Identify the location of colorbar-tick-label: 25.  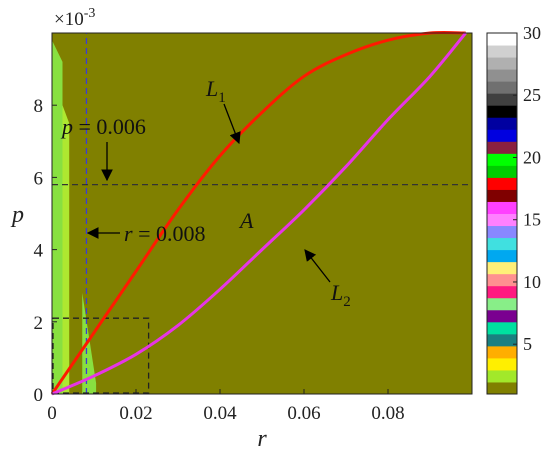
(532, 95).